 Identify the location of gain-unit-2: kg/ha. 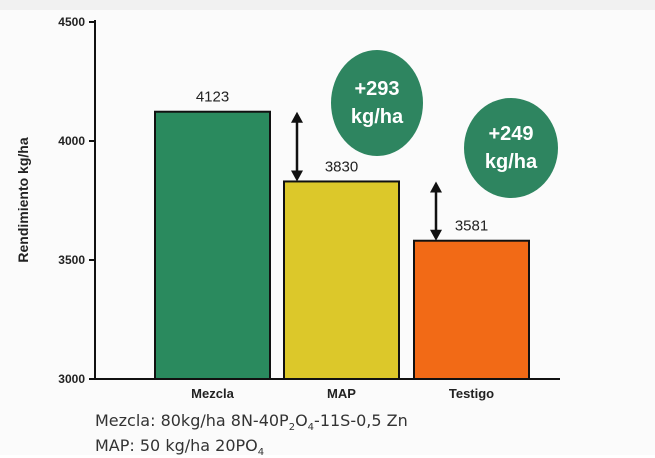
(511, 162).